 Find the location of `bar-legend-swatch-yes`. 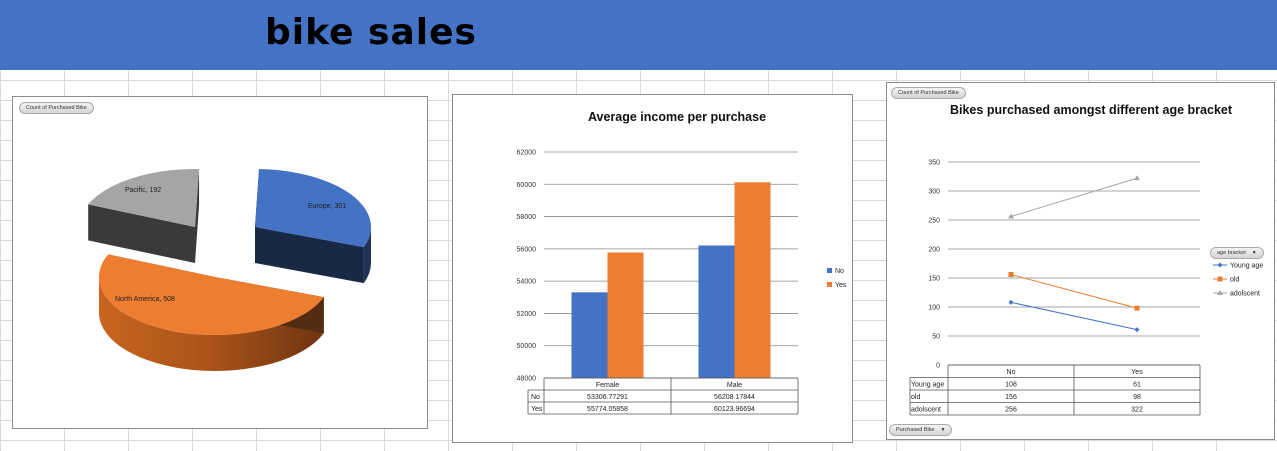

bar-legend-swatch-yes is located at coordinates (829, 284).